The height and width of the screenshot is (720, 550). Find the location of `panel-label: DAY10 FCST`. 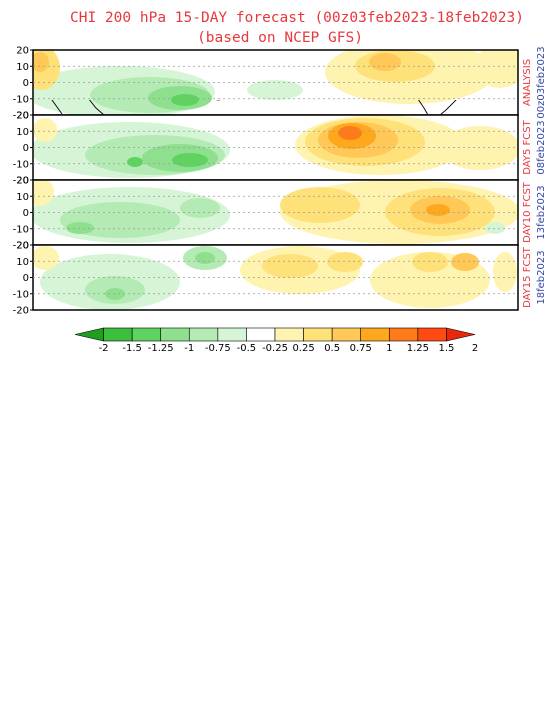

panel-label: DAY10 FCST is located at coordinates (527, 212).